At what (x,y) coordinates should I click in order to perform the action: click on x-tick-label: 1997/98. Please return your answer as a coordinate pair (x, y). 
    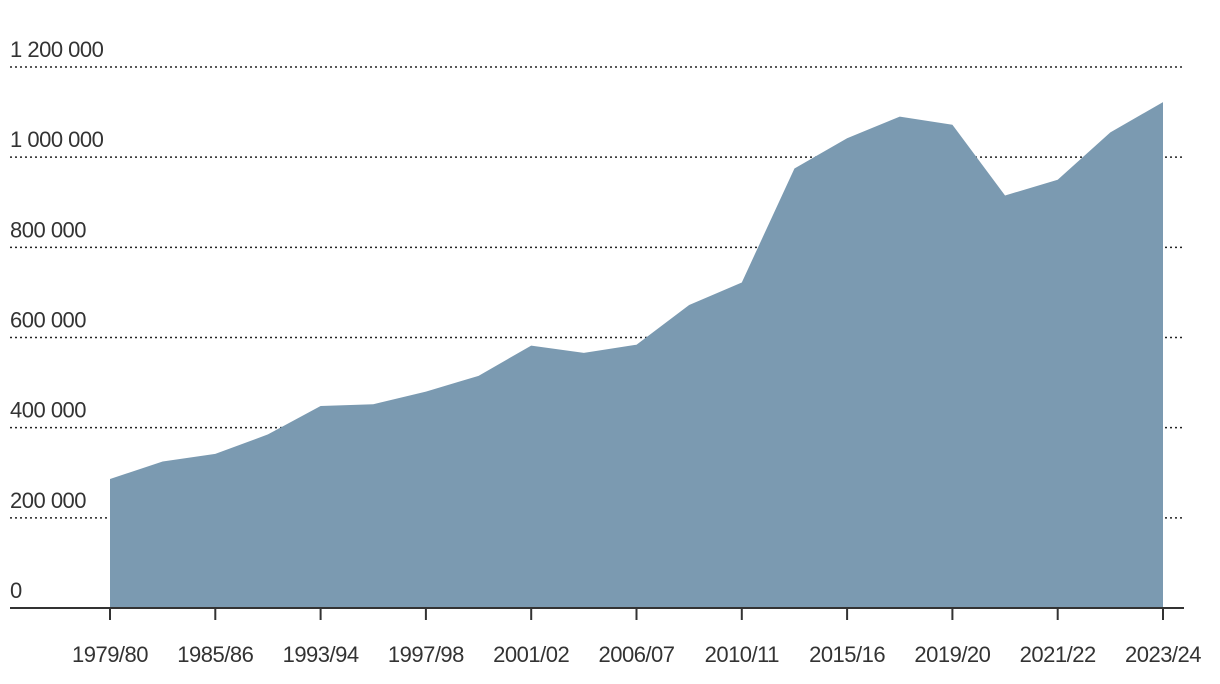
    Looking at the image, I should click on (426, 654).